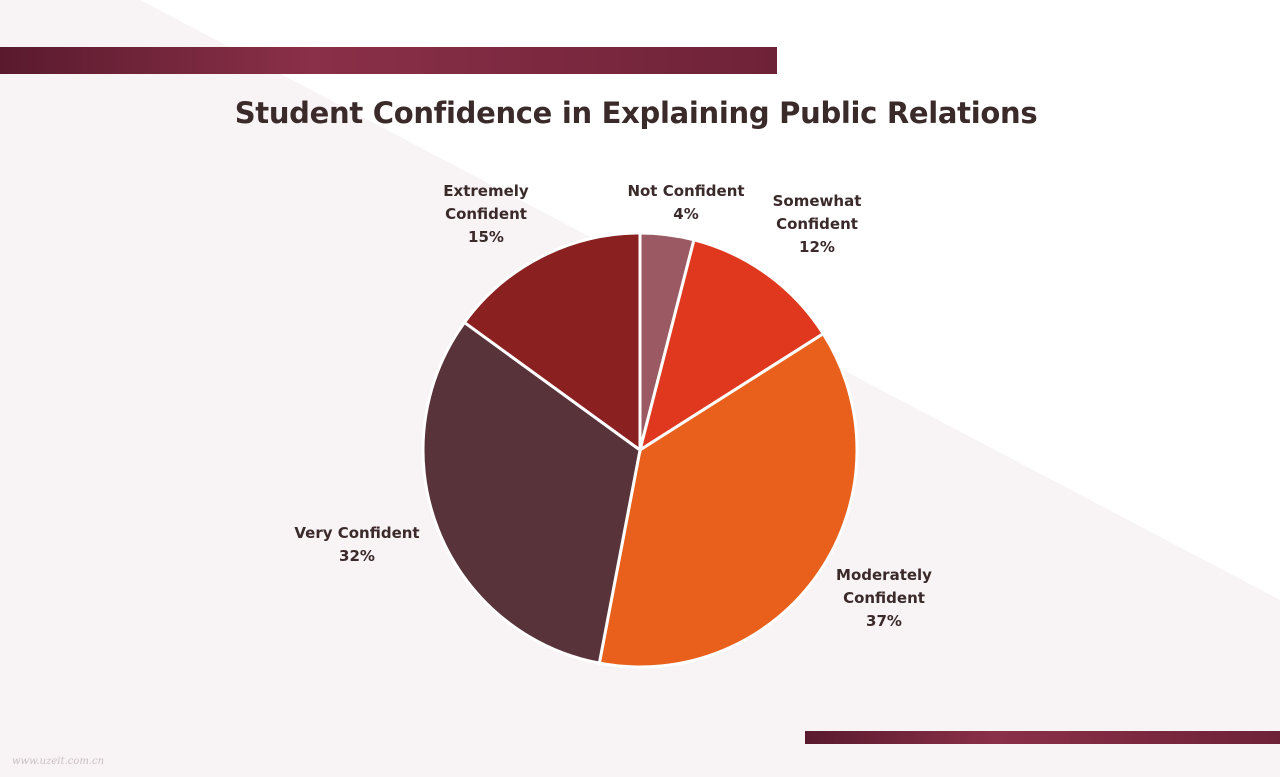 This screenshot has width=1280, height=777. Describe the element at coordinates (388, 60) in the screenshot. I see `top-band` at that location.